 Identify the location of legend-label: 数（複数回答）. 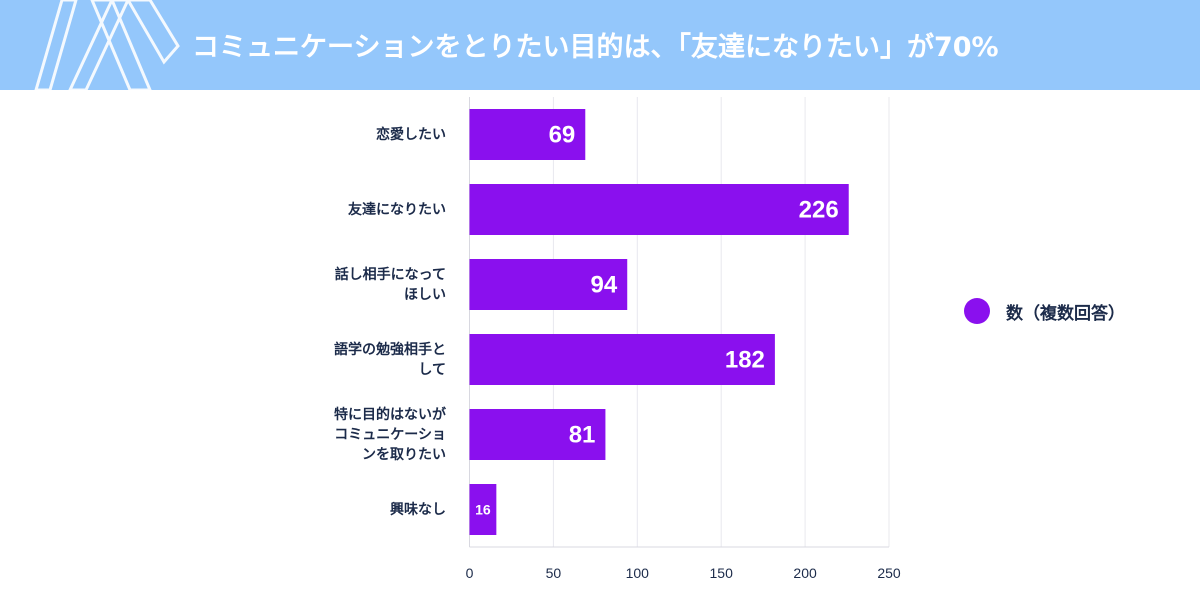
(1065, 313).